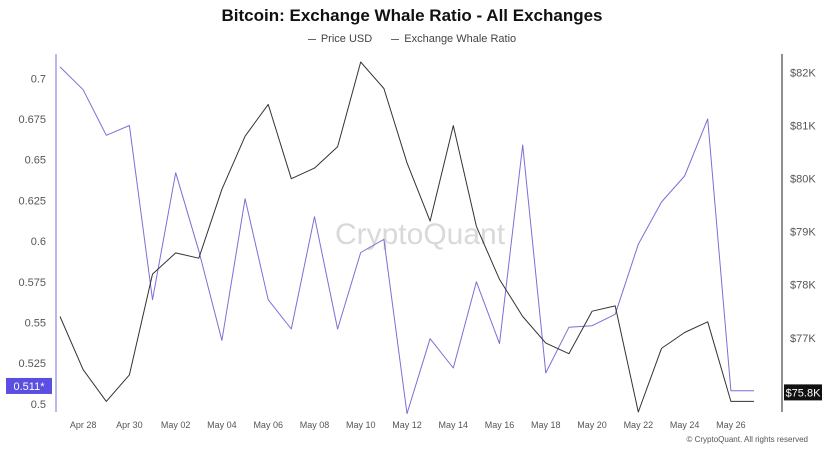 This screenshot has width=824, height=449. What do you see at coordinates (361, 425) in the screenshot?
I see `x-tick-label: May 10` at bounding box center [361, 425].